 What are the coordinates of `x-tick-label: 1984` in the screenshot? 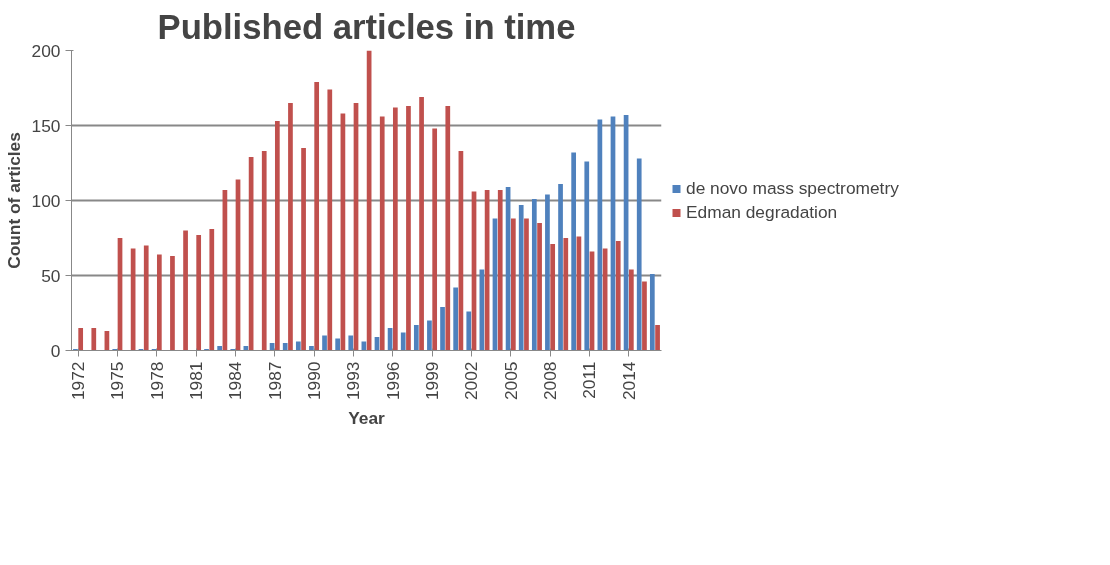 It's located at (235, 381).